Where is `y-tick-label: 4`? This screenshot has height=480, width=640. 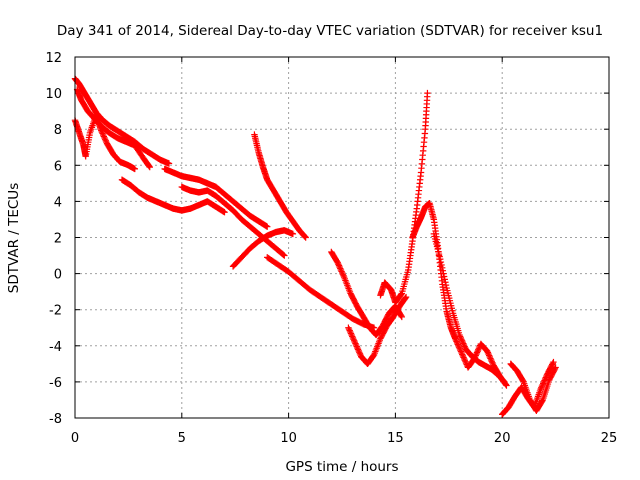 y-tick-label: 4 is located at coordinates (58, 202).